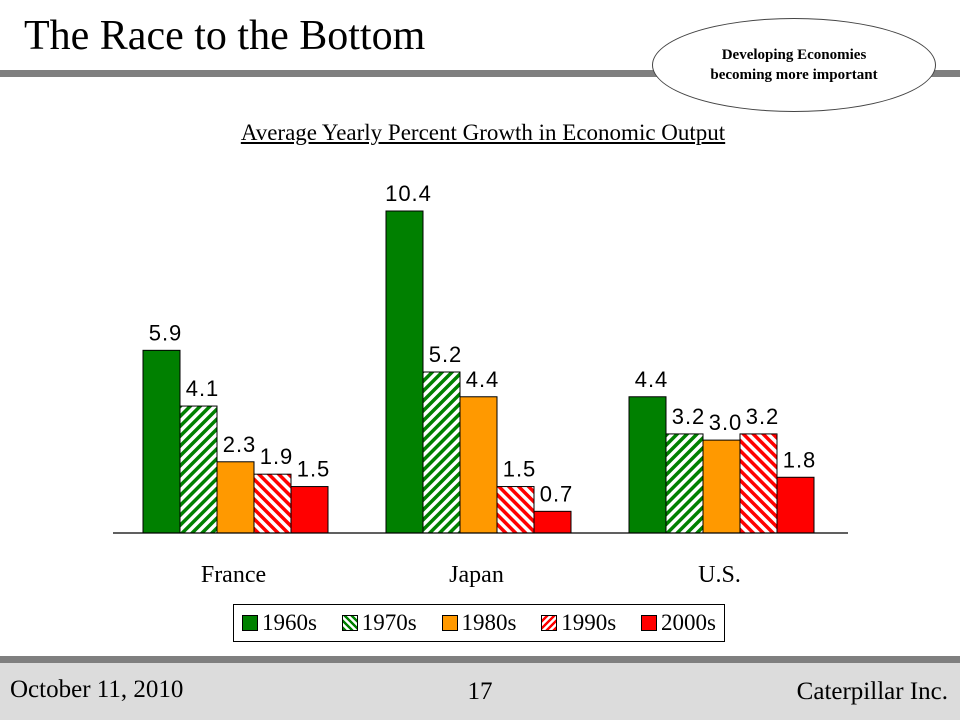 The image size is (960, 720). What do you see at coordinates (233, 575) in the screenshot?
I see `category-label: France` at bounding box center [233, 575].